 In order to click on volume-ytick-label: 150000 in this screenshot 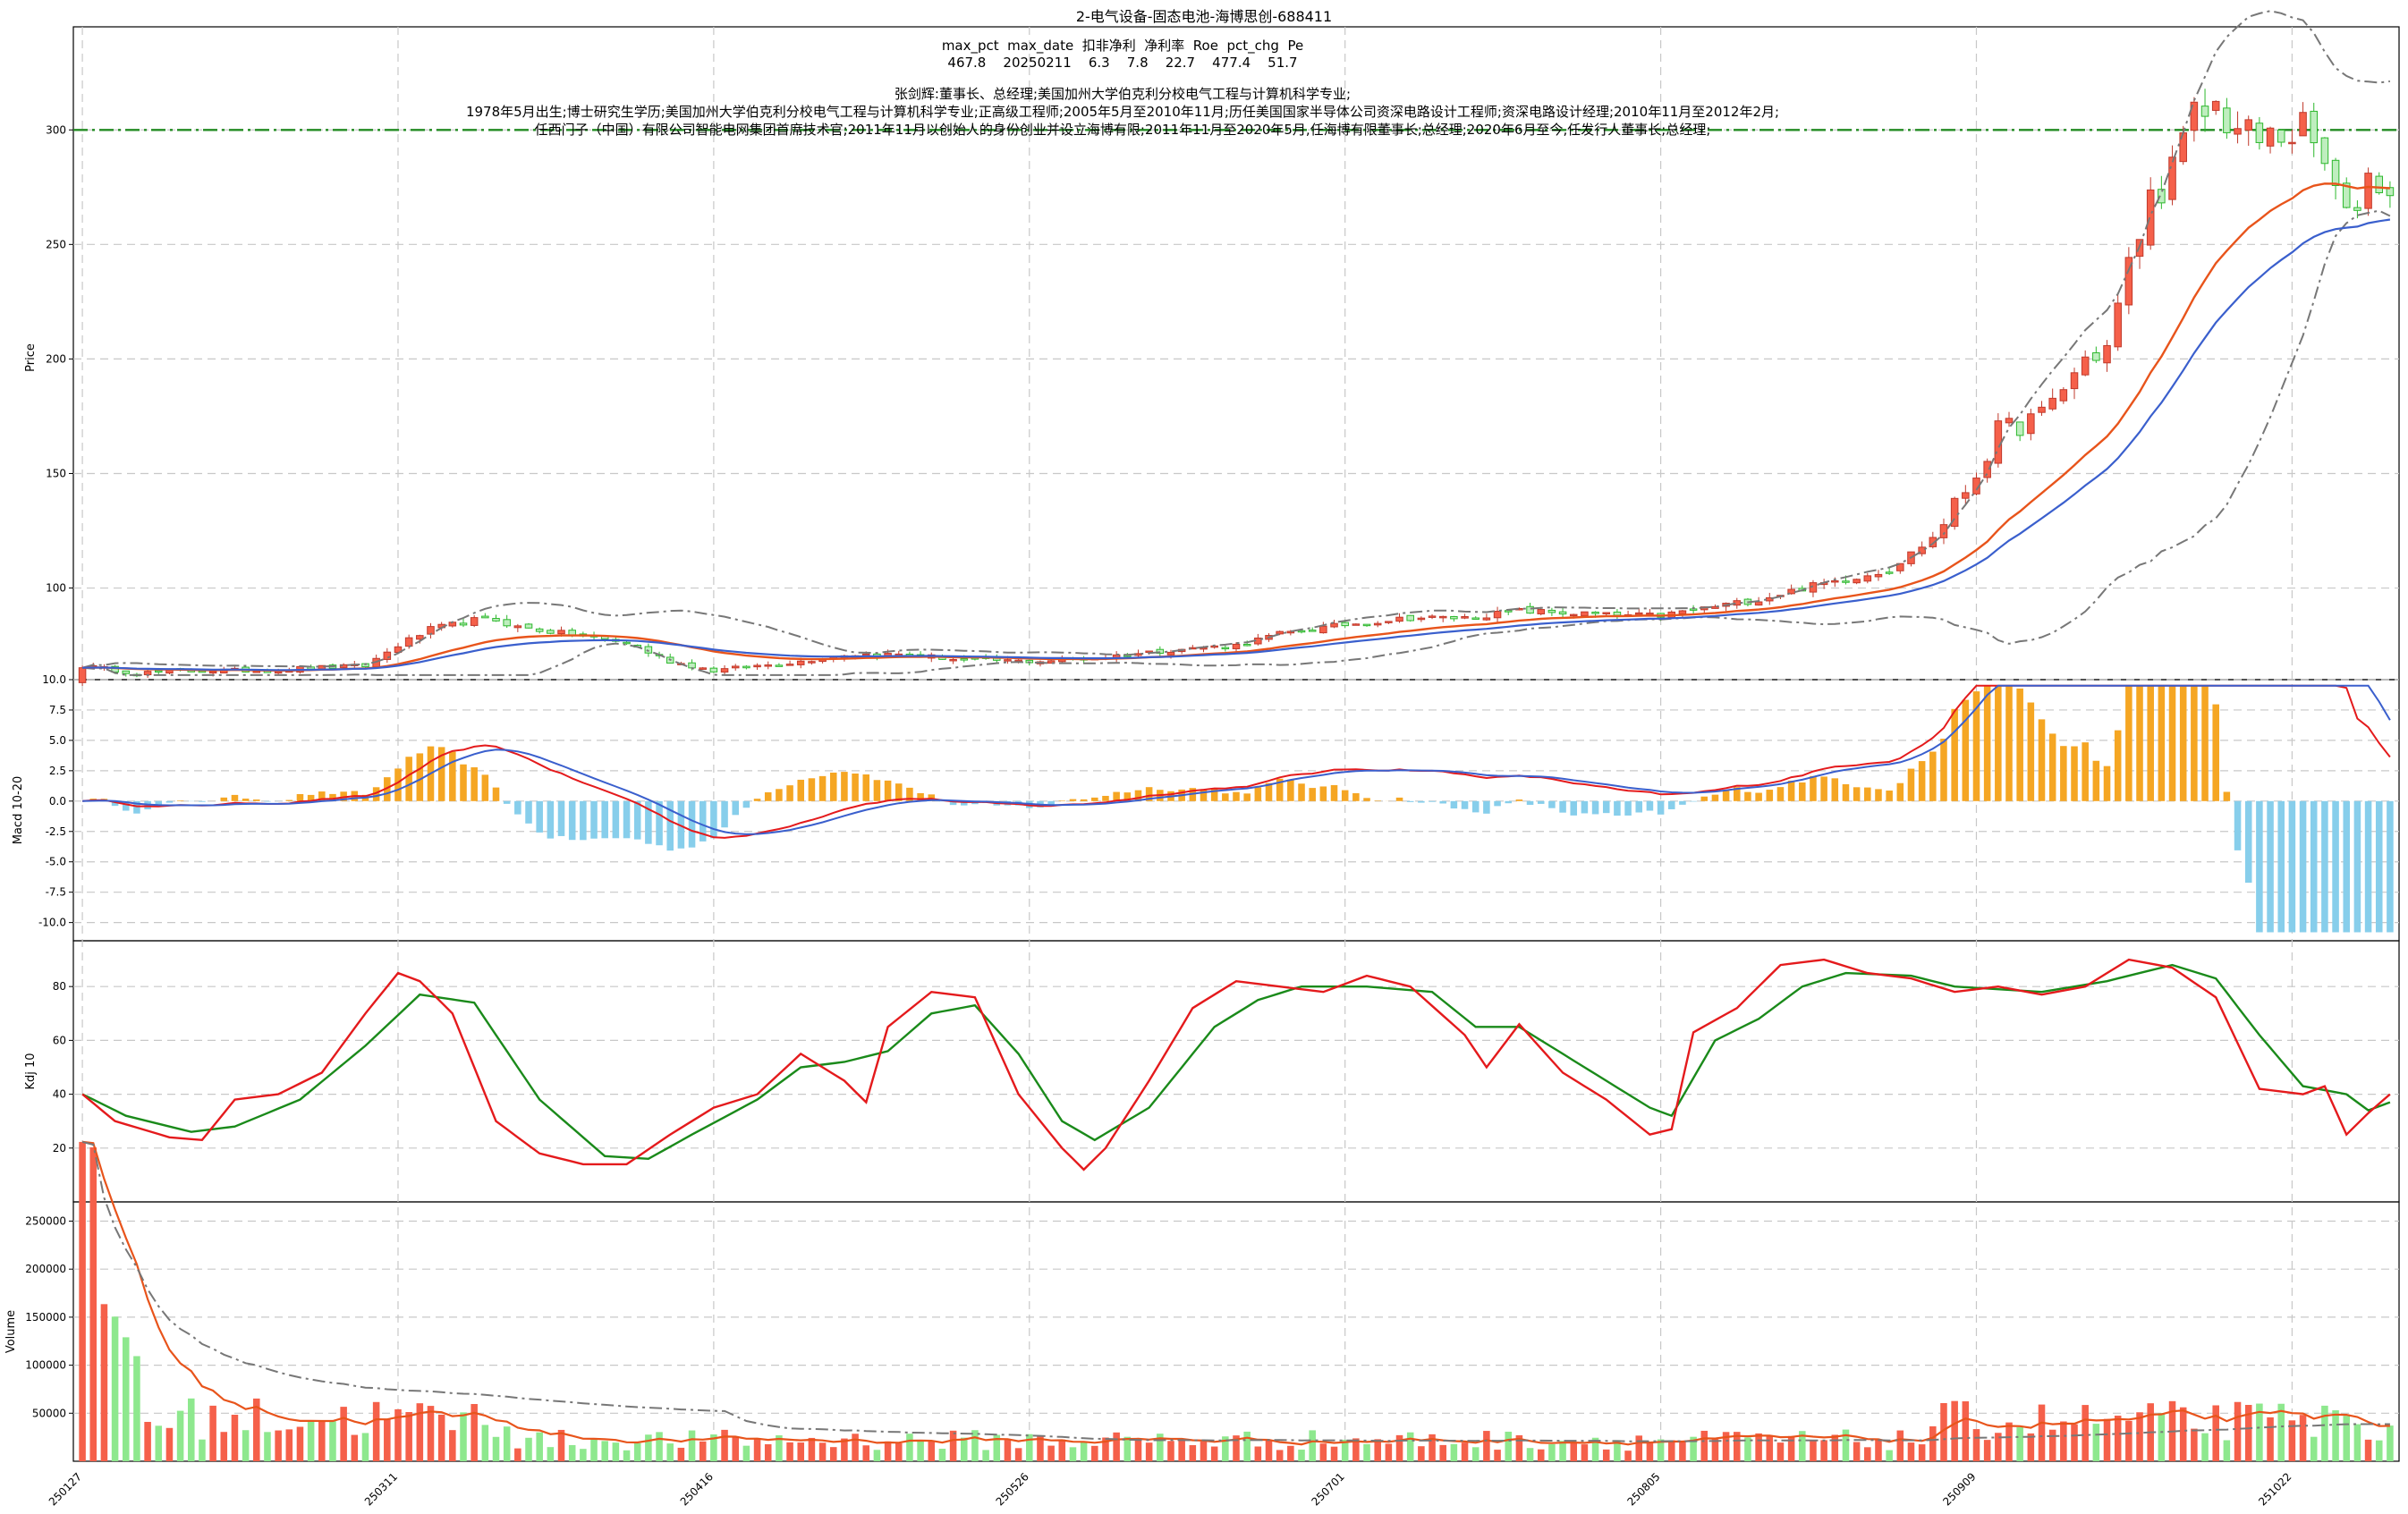, I will do `click(46, 1318)`.